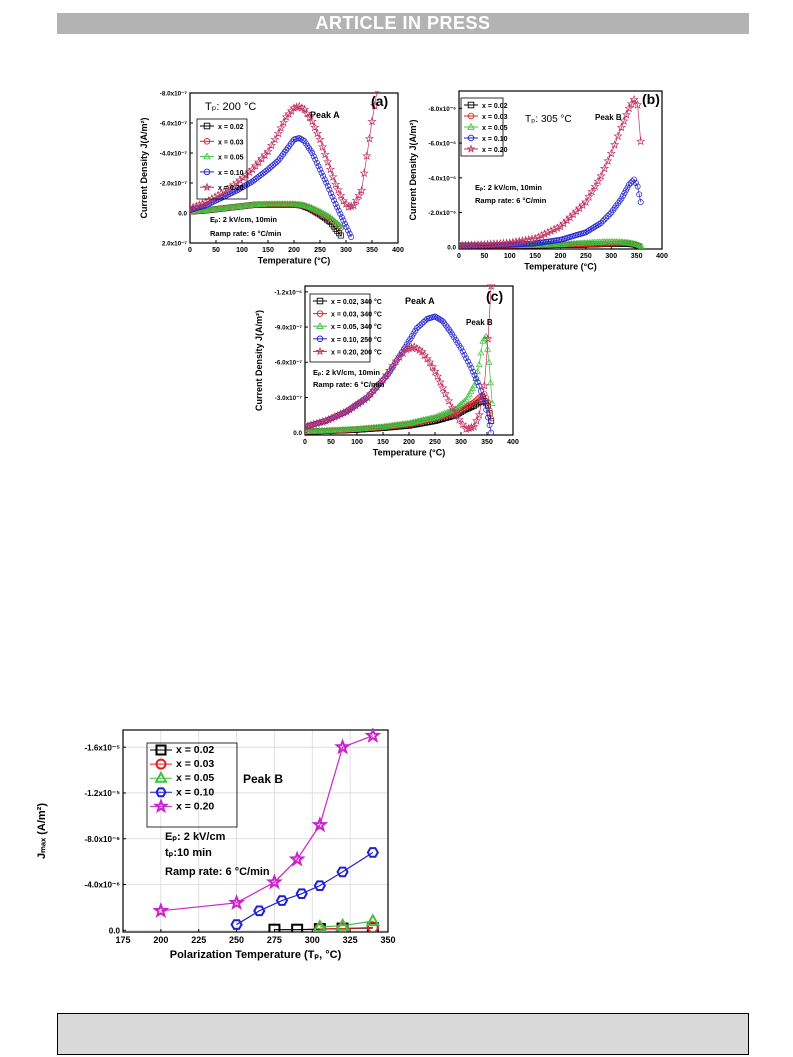  What do you see at coordinates (548, 119) in the screenshot?
I see `annotation: Tₚ: 305 °C` at bounding box center [548, 119].